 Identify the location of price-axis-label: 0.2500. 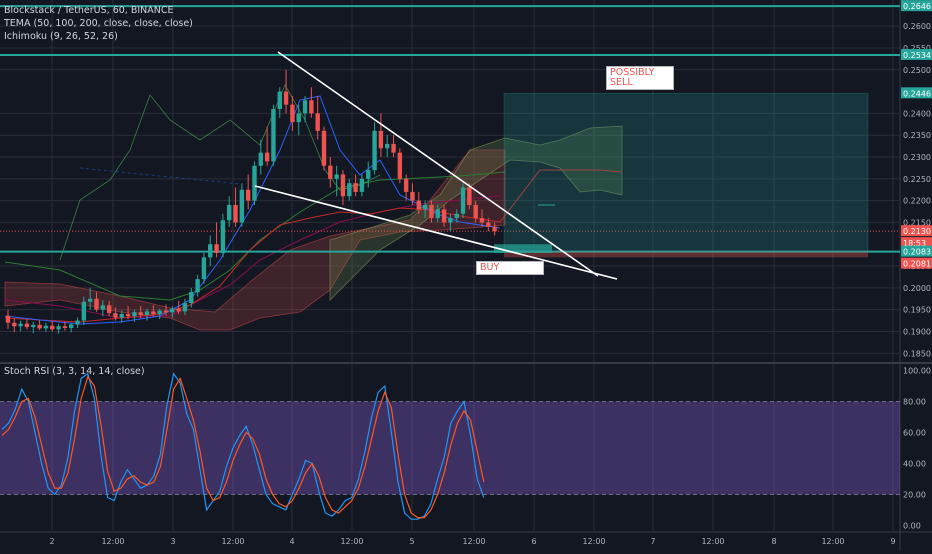
(917, 70).